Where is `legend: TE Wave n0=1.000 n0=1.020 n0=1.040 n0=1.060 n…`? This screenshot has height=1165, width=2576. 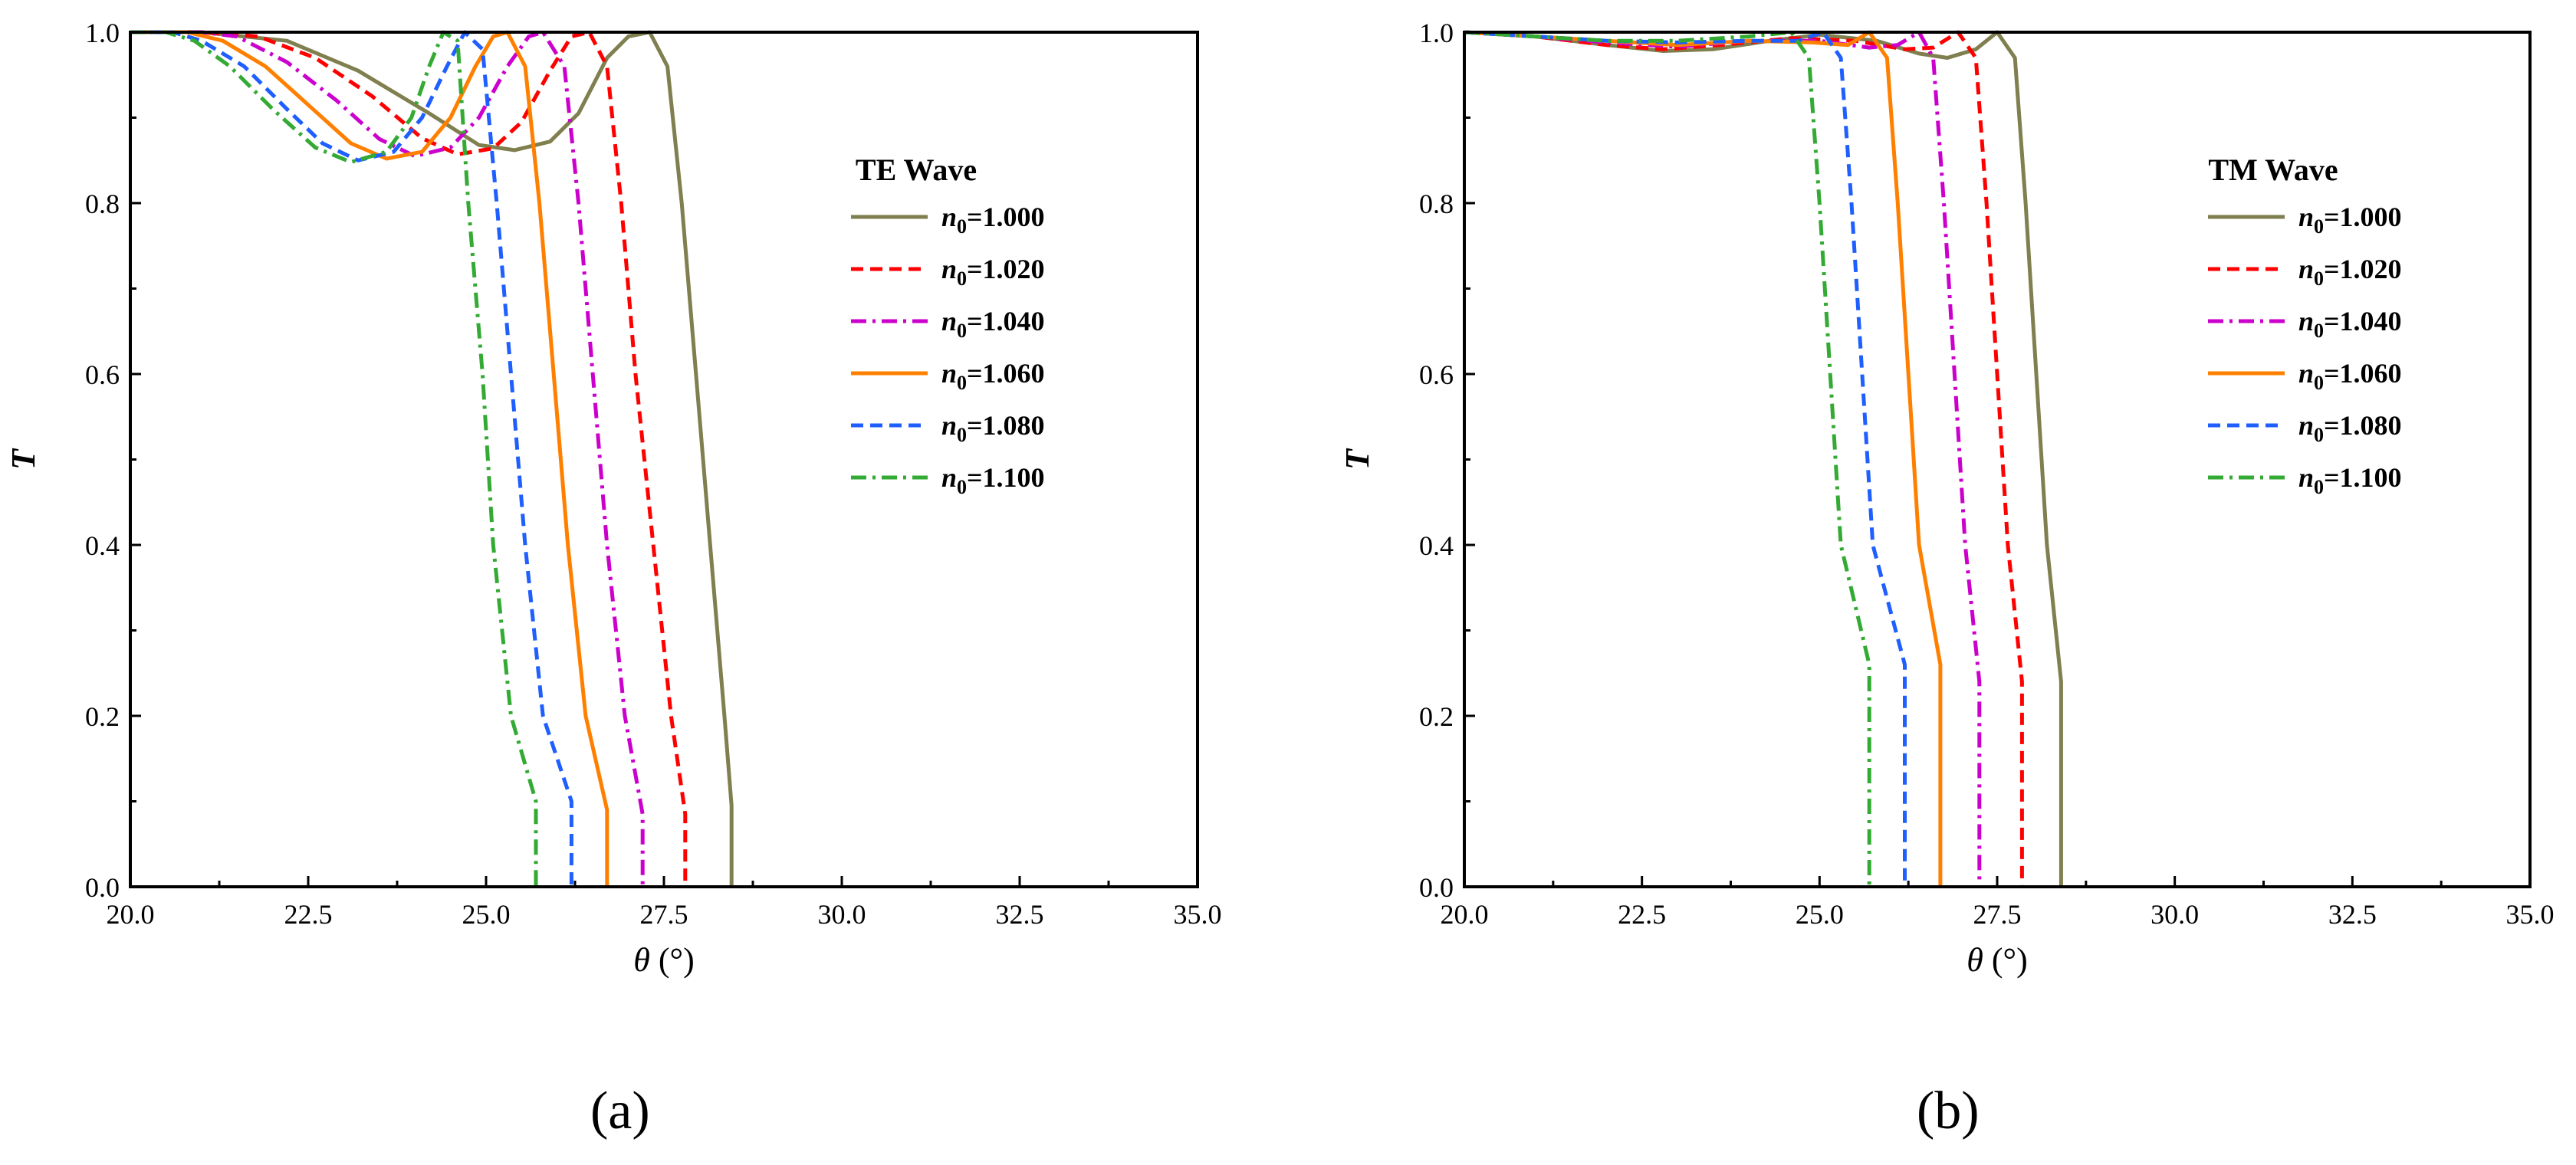
legend: TE Wave n0=1.000 n0=1.020 n0=1.040 n0=1.060 n… is located at coordinates (948, 325).